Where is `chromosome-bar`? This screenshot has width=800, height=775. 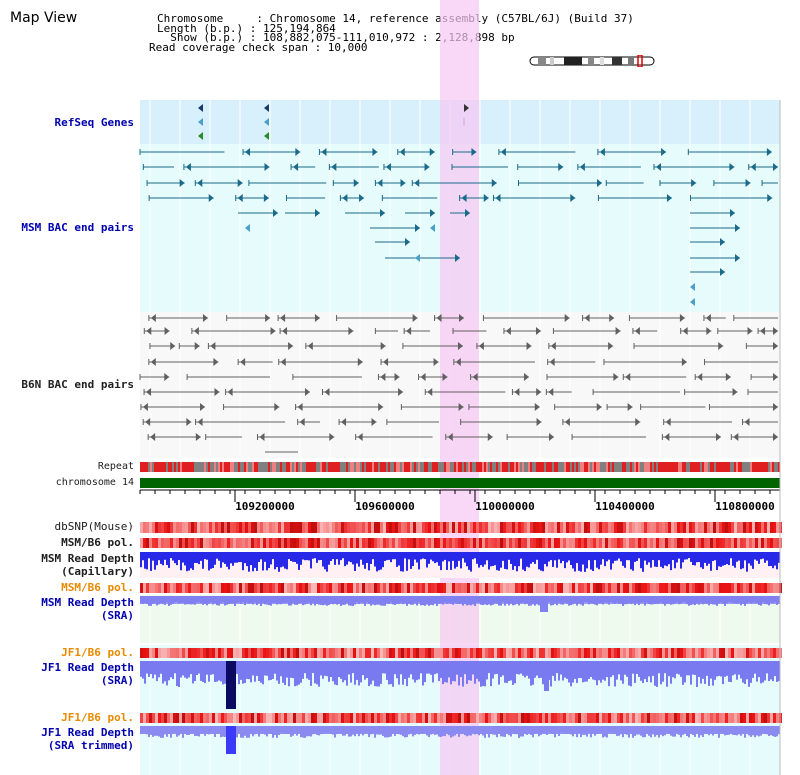
chromosome-bar is located at coordinates (460, 483).